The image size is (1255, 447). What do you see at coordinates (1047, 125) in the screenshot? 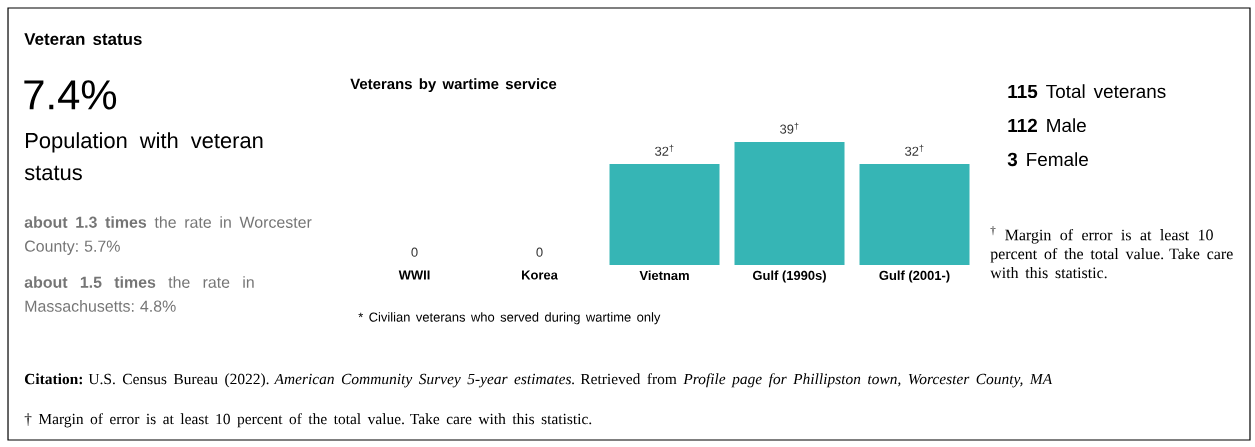
I see `text: 112 Male` at bounding box center [1047, 125].